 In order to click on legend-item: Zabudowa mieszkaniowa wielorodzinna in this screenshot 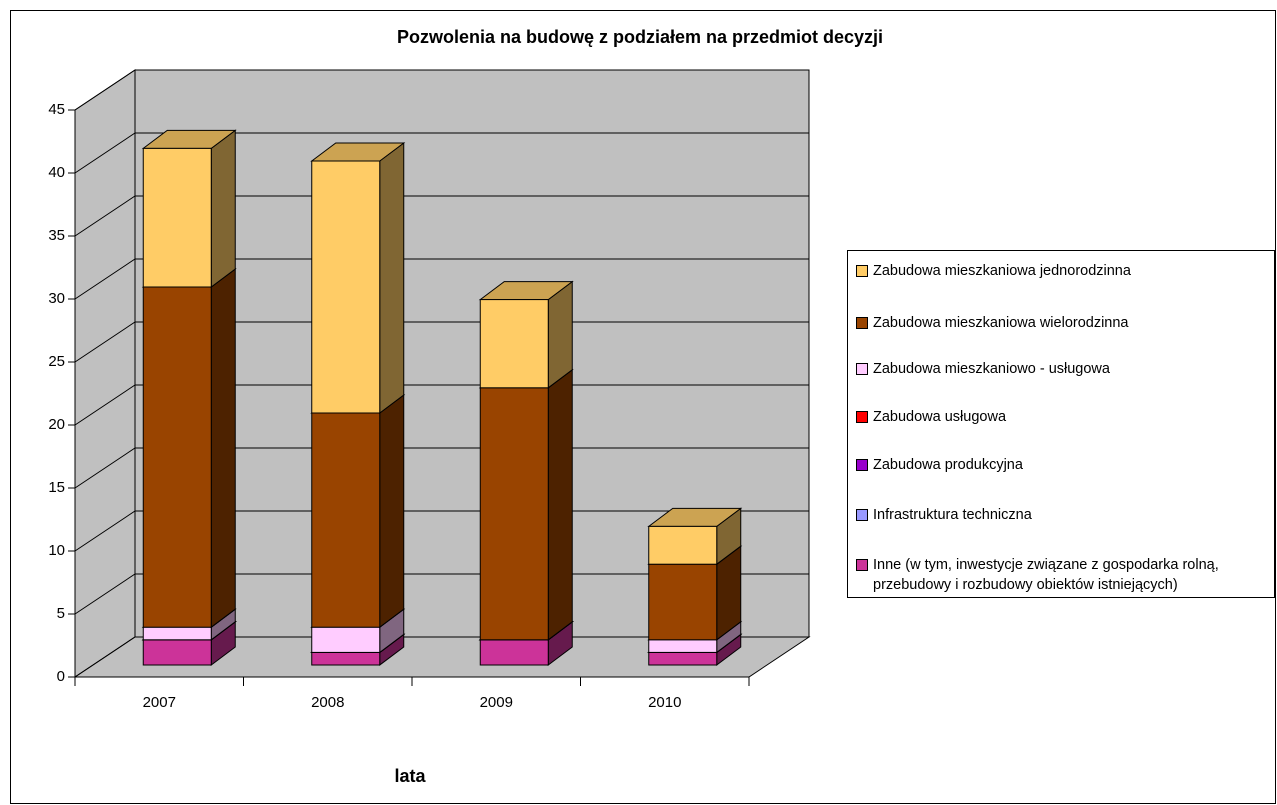, I will do `click(1063, 323)`.